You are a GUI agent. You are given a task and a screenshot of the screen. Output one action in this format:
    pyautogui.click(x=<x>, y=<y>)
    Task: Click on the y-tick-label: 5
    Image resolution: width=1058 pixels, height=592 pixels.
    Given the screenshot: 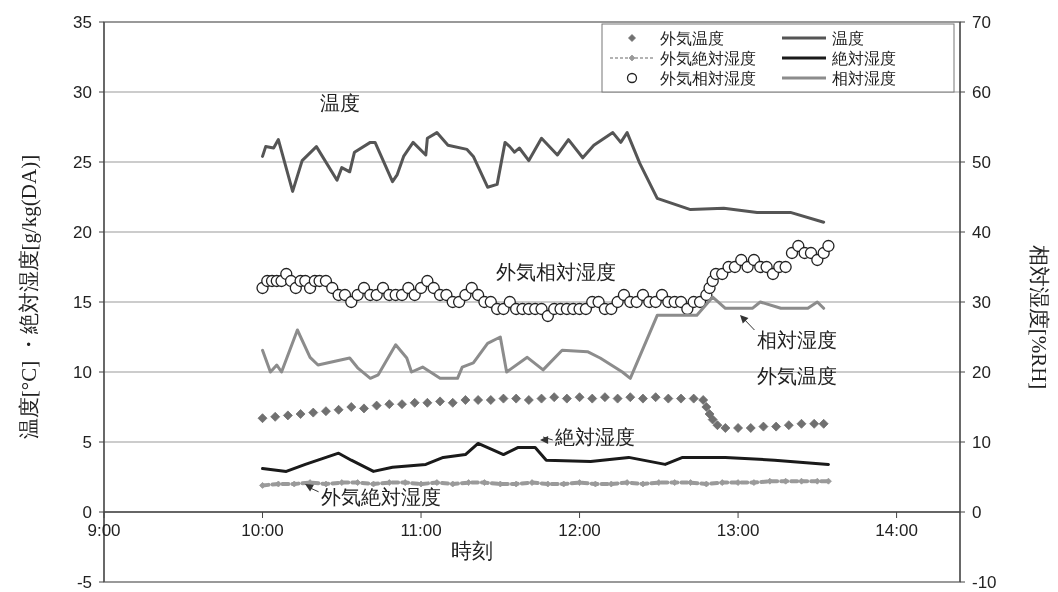 What is the action you would take?
    pyautogui.click(x=87, y=442)
    